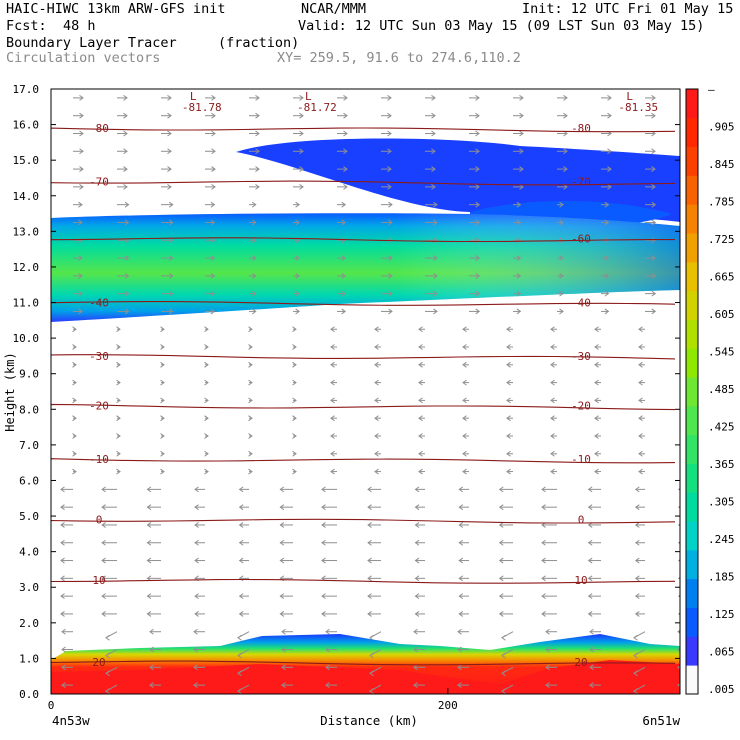 The height and width of the screenshot is (740, 740). I want to click on colorbar-label: .005, so click(721, 689).